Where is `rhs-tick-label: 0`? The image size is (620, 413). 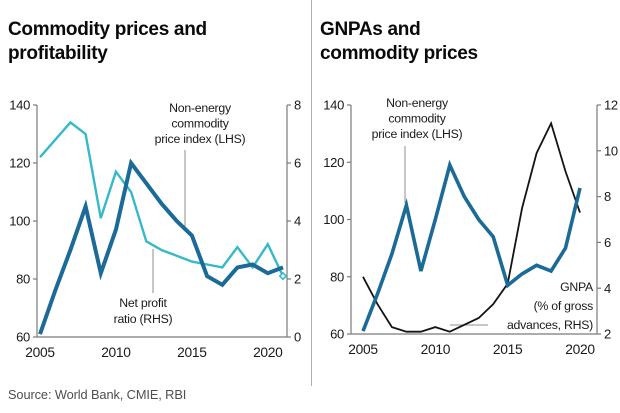
rhs-tick-label: 0 is located at coordinates (297, 337).